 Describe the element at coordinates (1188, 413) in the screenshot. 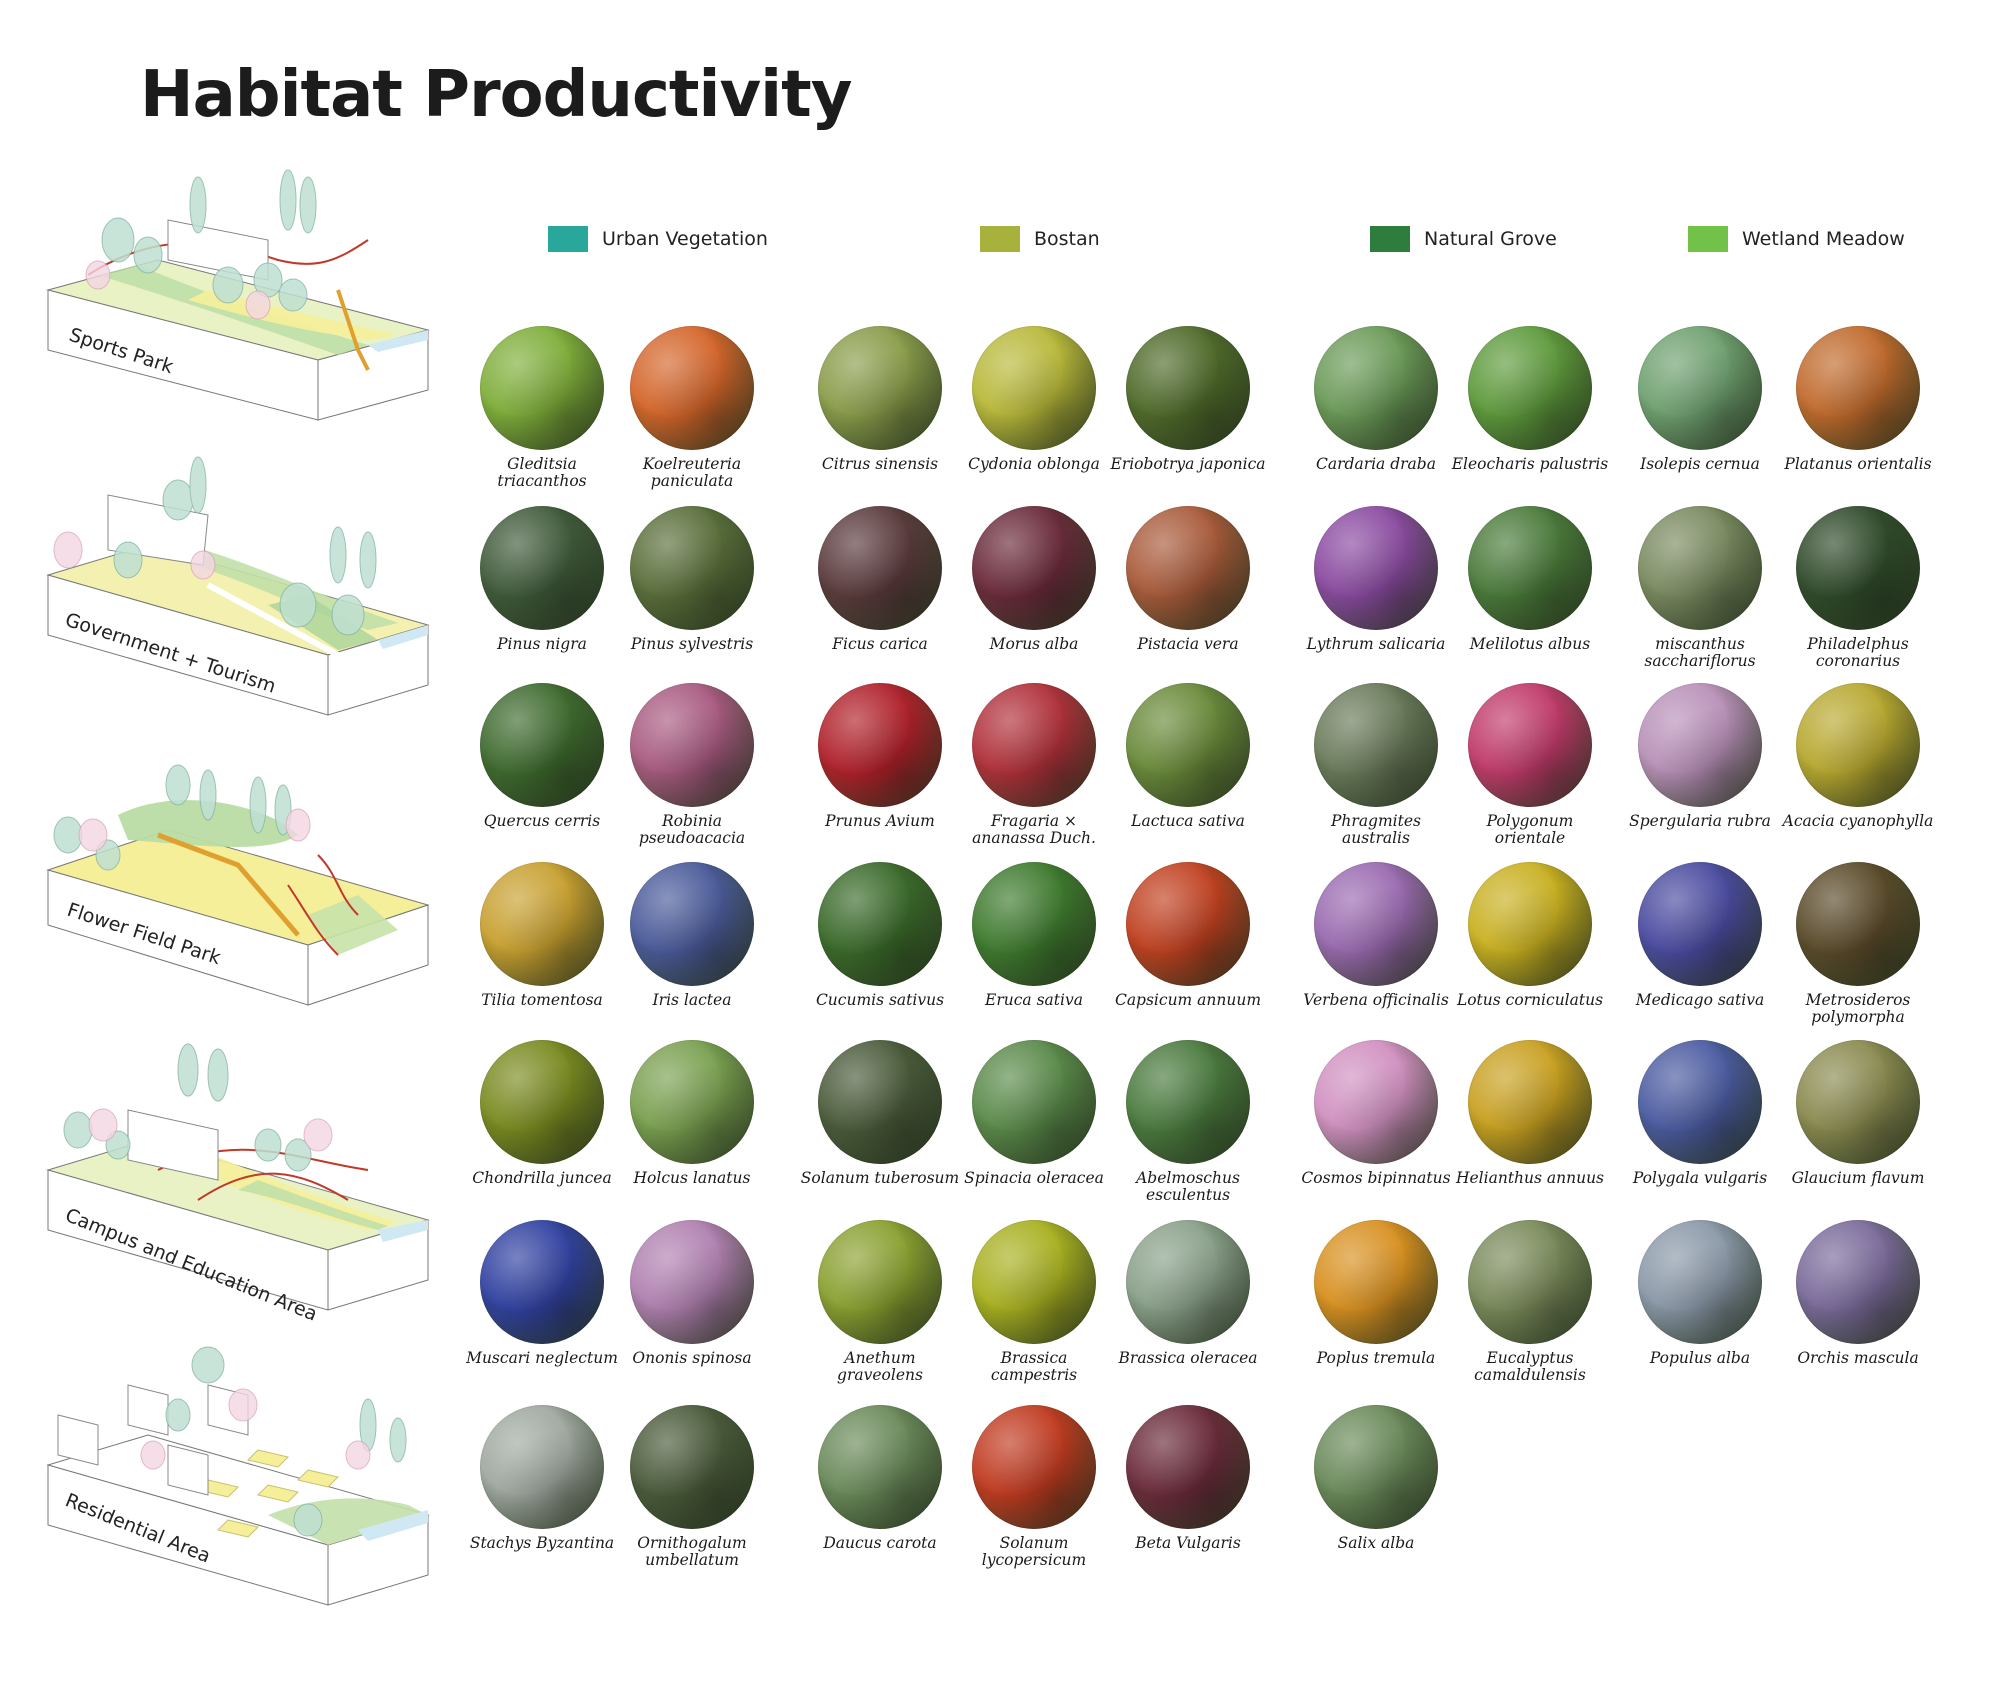

I see `plant-card: Eriobotrya japonica` at that location.